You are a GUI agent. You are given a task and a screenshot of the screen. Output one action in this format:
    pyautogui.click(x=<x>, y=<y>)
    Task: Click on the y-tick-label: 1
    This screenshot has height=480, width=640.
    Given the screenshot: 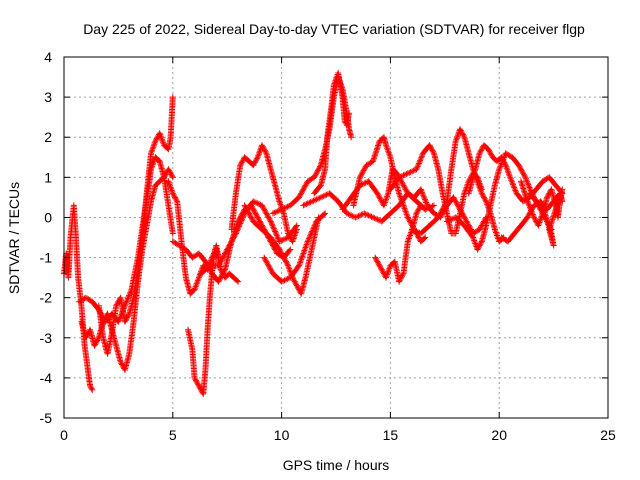 What is the action you would take?
    pyautogui.click(x=48, y=177)
    